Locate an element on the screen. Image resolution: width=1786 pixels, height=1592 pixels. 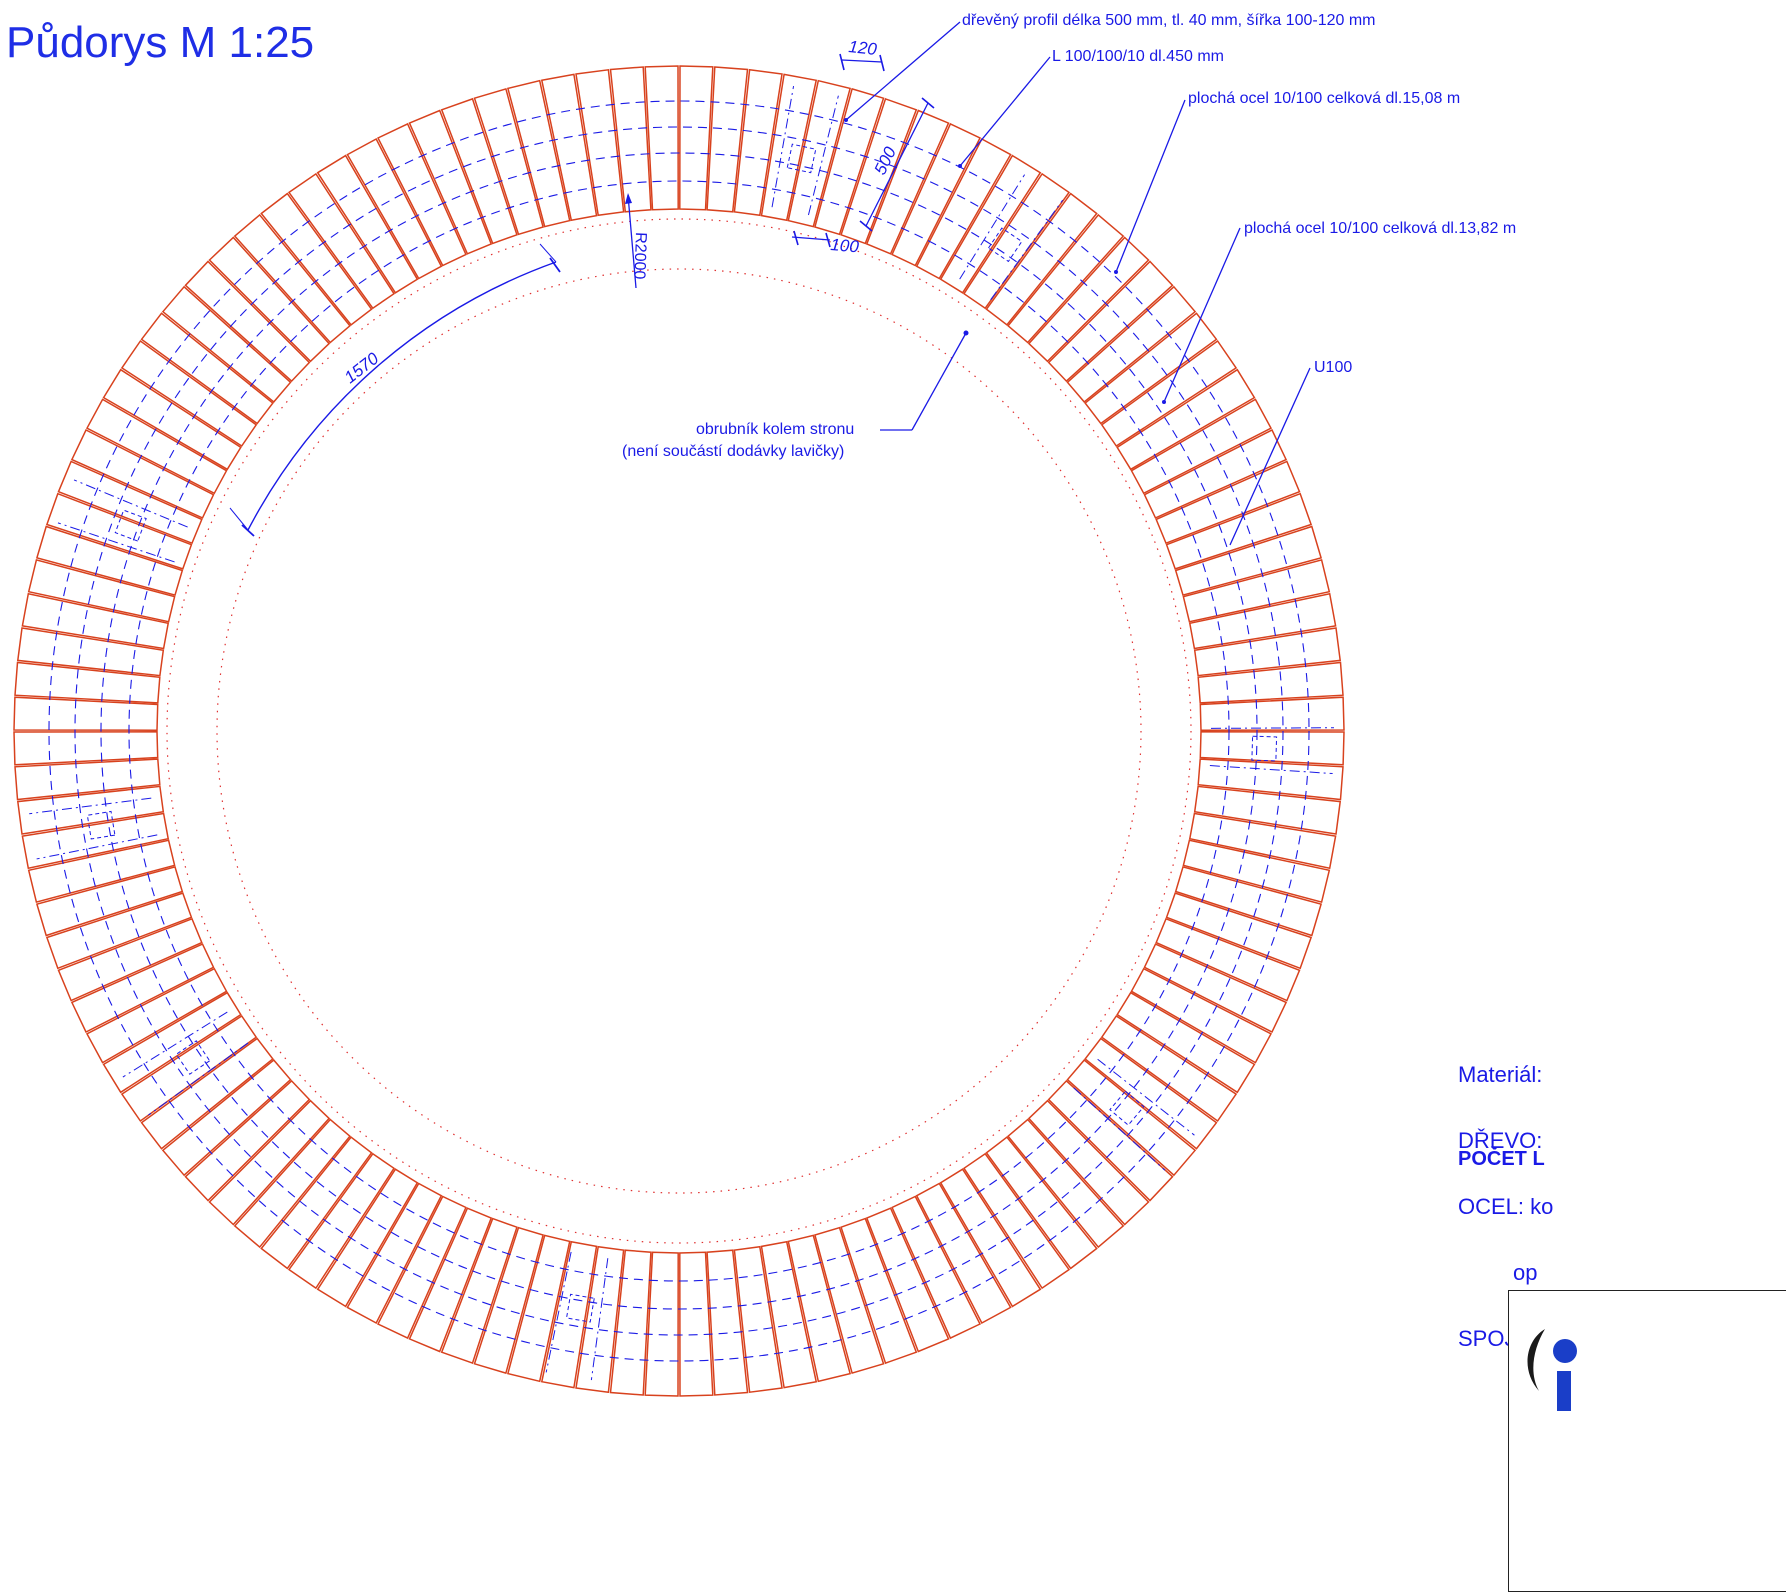
page-title: Půdorys M 1:25 is located at coordinates (160, 42).